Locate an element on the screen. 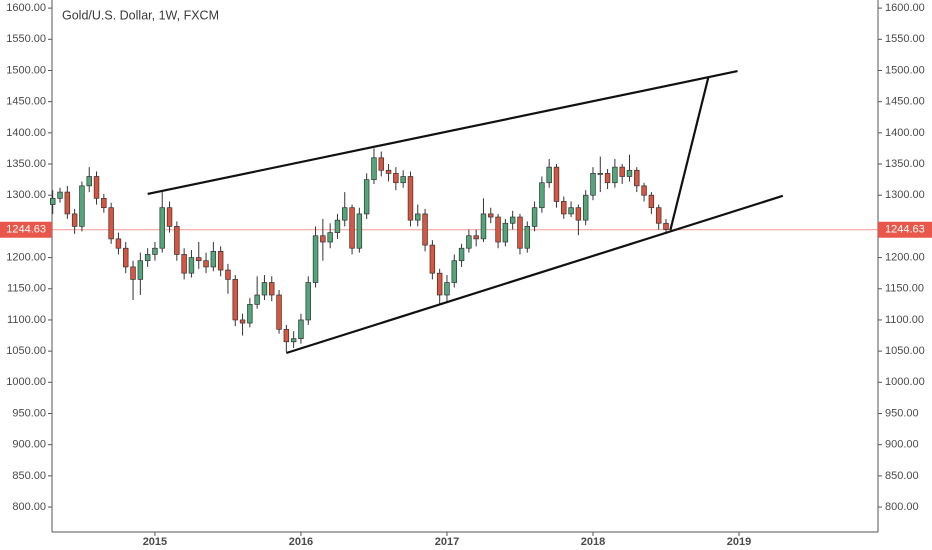 Image resolution: width=932 pixels, height=550 pixels. y-tick-label: 1450.00 is located at coordinates (905, 102).